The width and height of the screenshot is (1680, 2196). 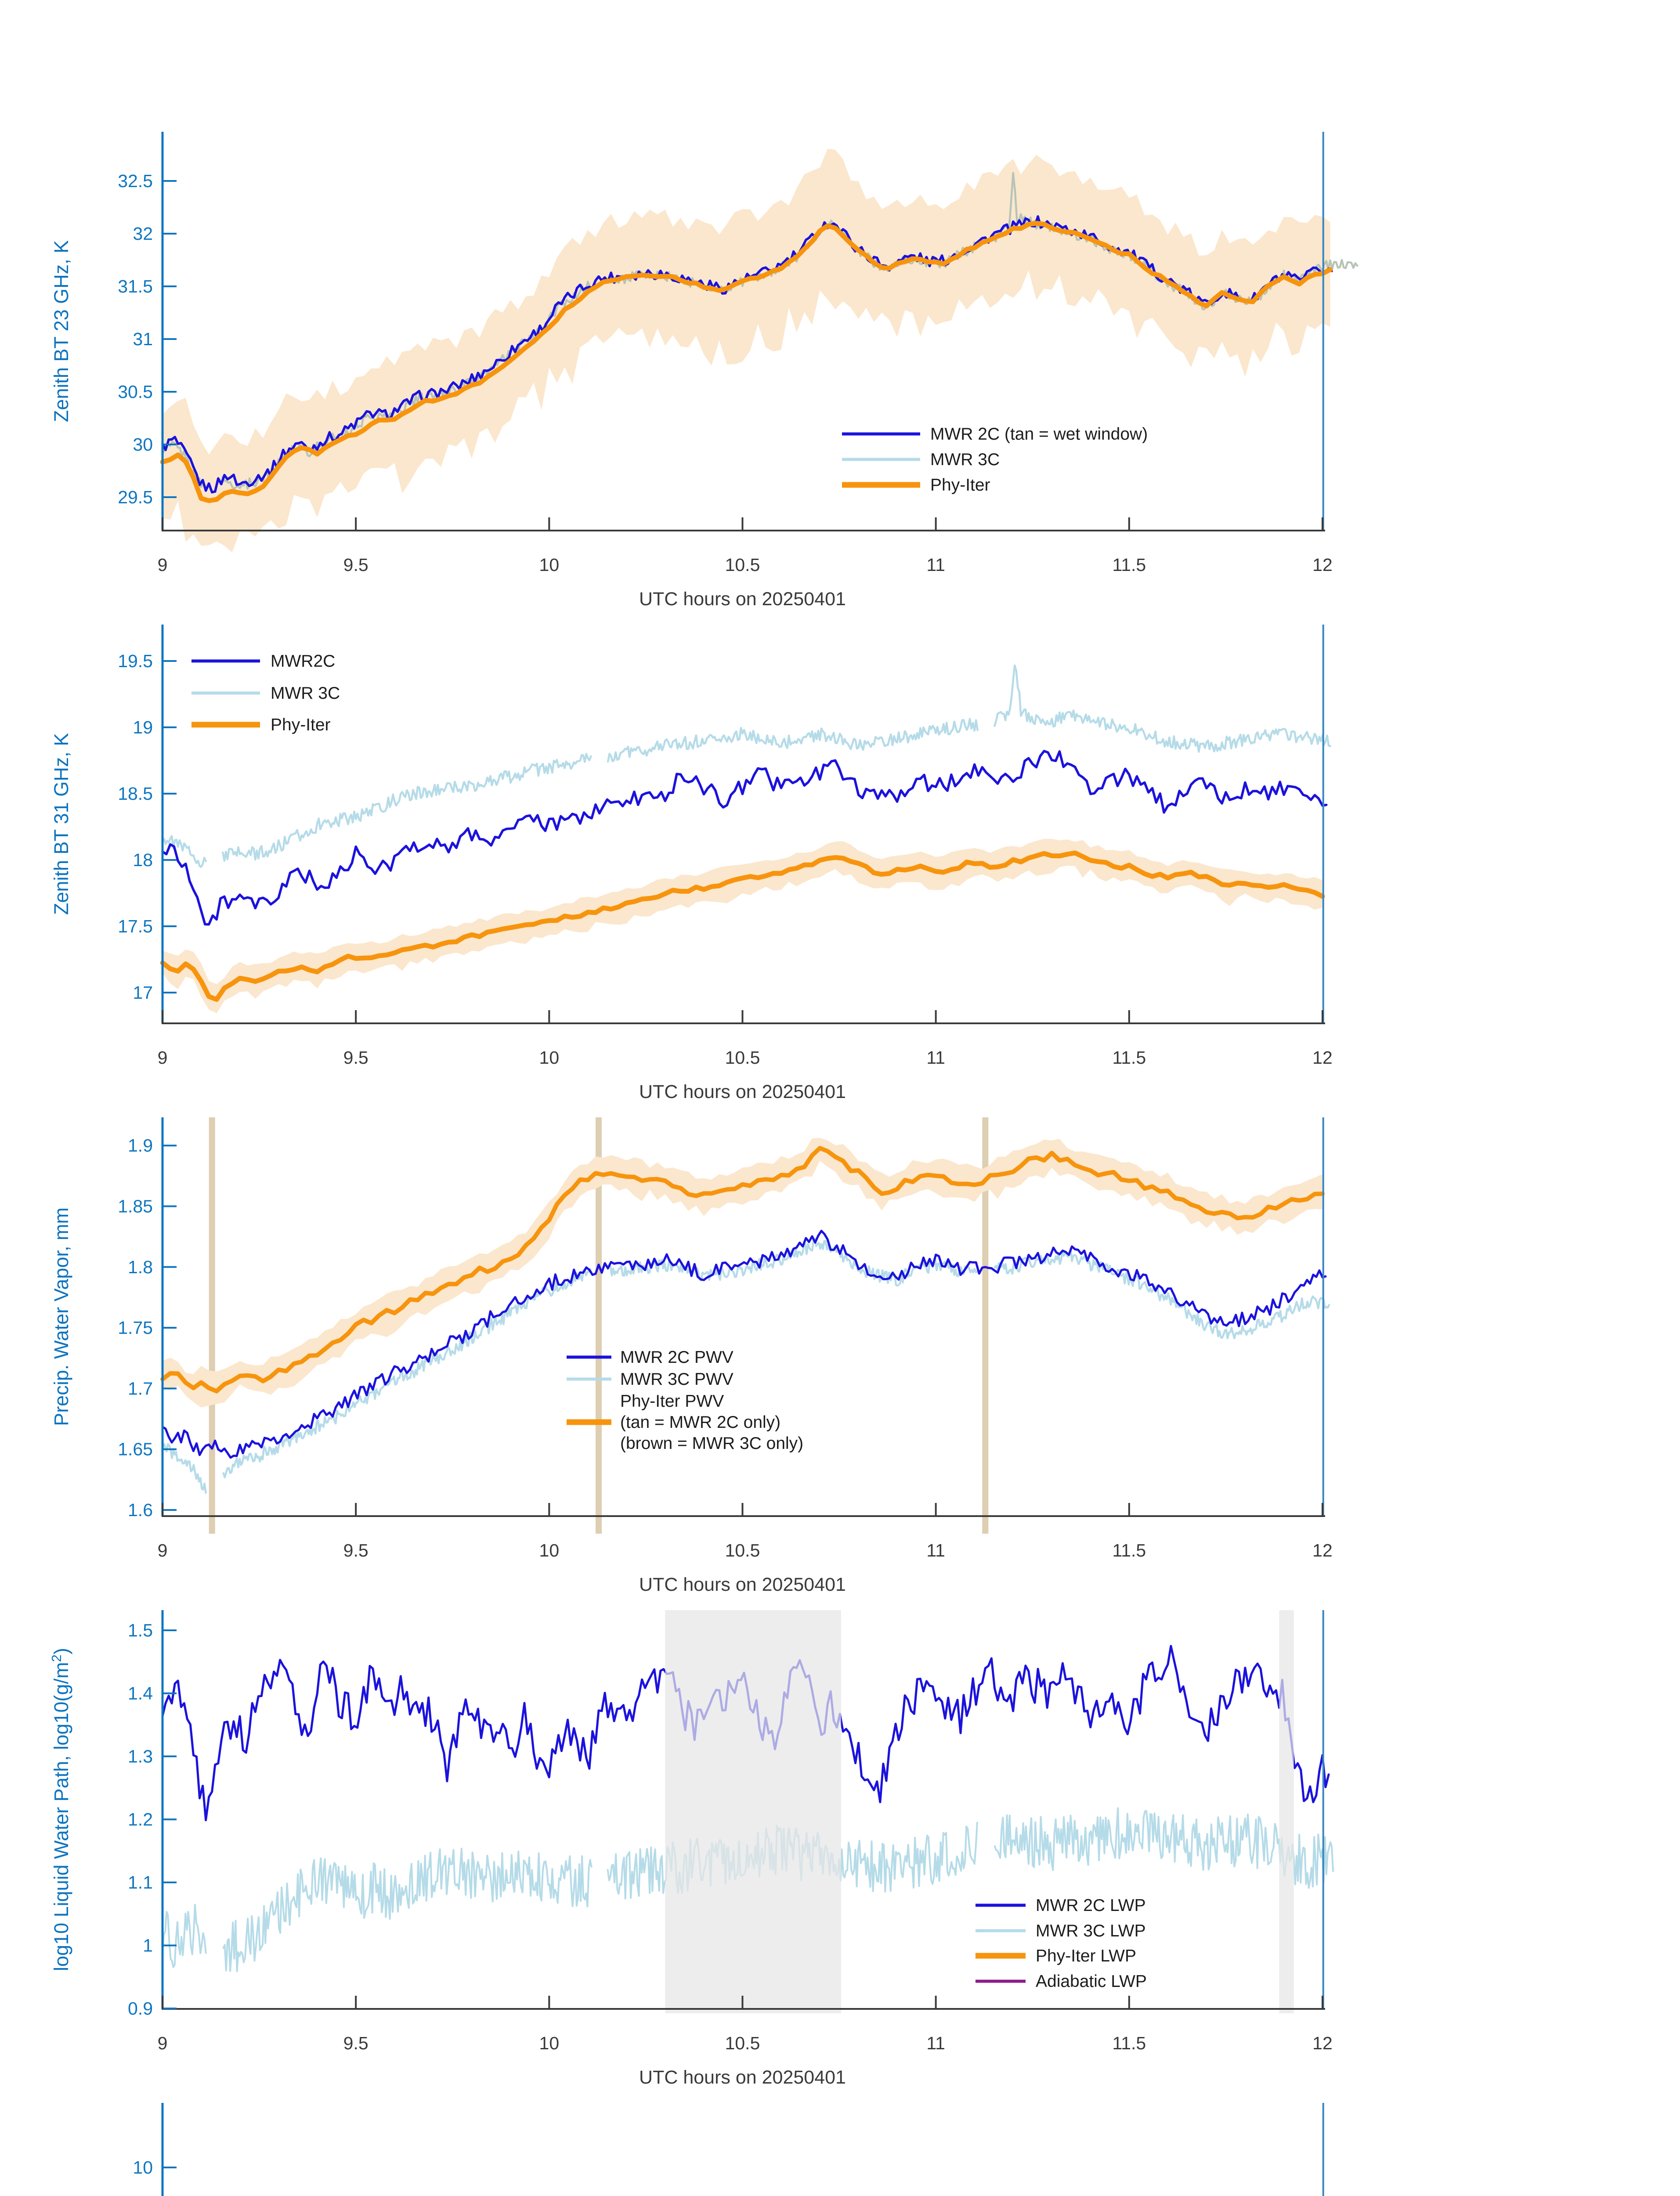 What do you see at coordinates (1039, 434) in the screenshot?
I see `legend-label: MWR 2C (tan = wet window)` at bounding box center [1039, 434].